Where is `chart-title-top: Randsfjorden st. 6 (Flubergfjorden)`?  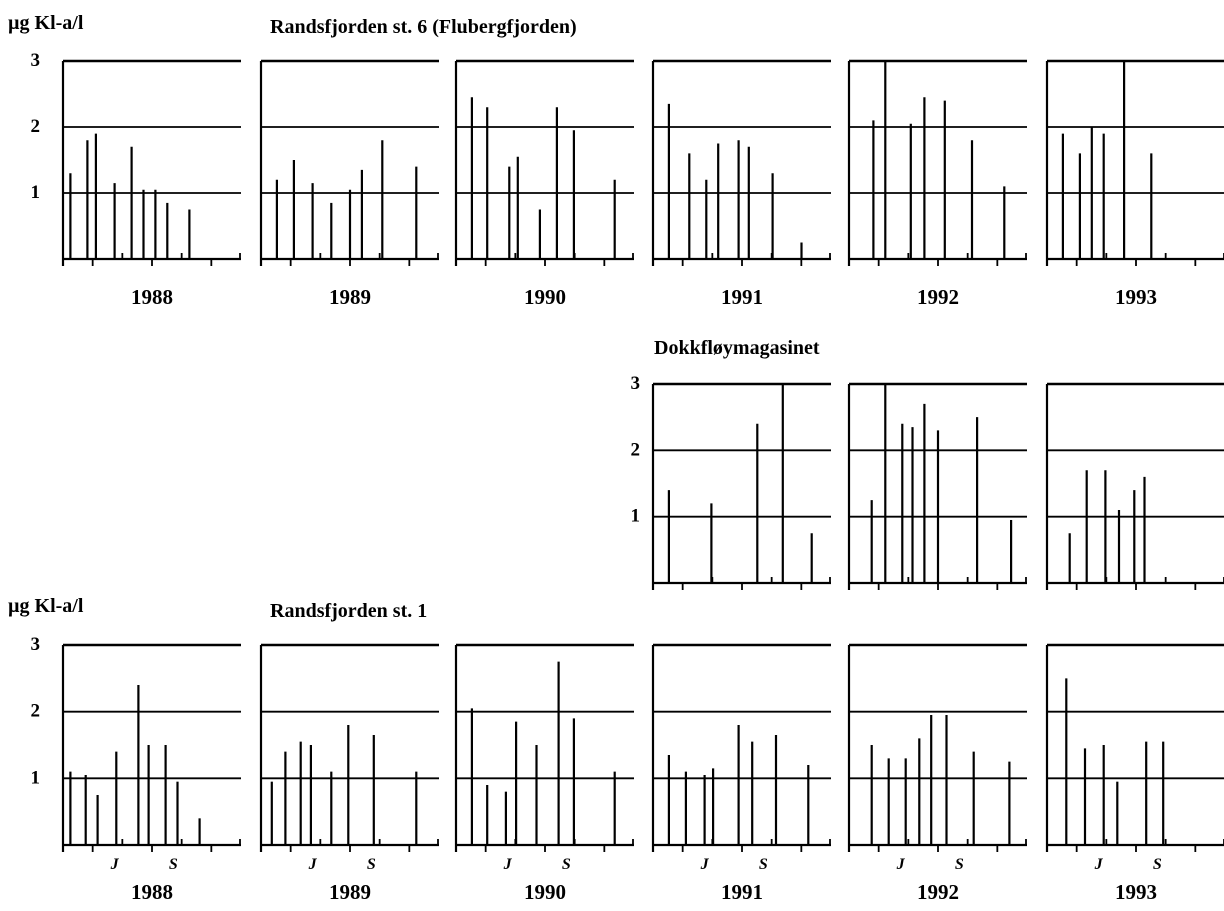
chart-title-top: Randsfjorden st. 6 (Flubergfjorden) is located at coordinates (423, 27).